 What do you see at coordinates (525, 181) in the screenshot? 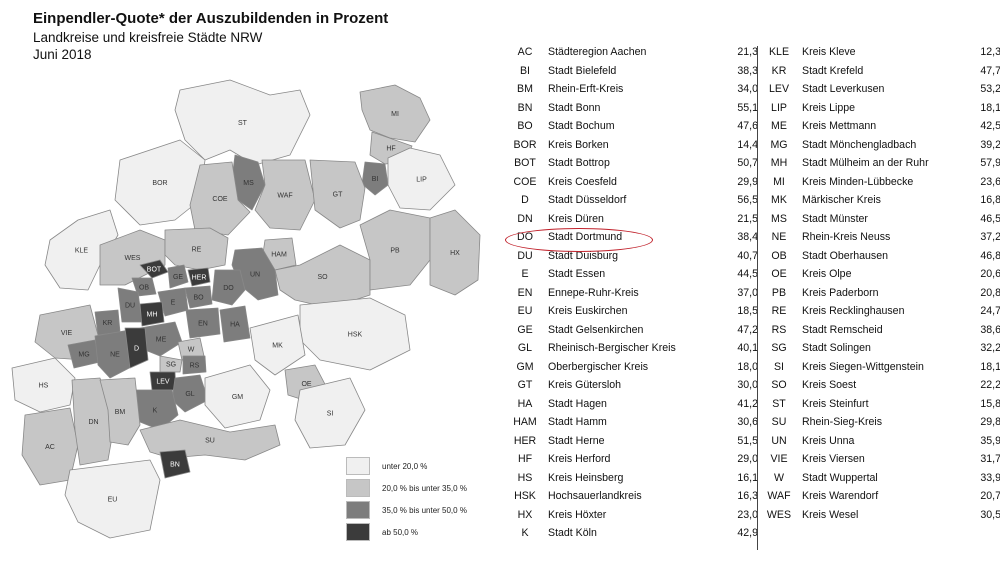
I see `cell-code: COE` at bounding box center [525, 181].